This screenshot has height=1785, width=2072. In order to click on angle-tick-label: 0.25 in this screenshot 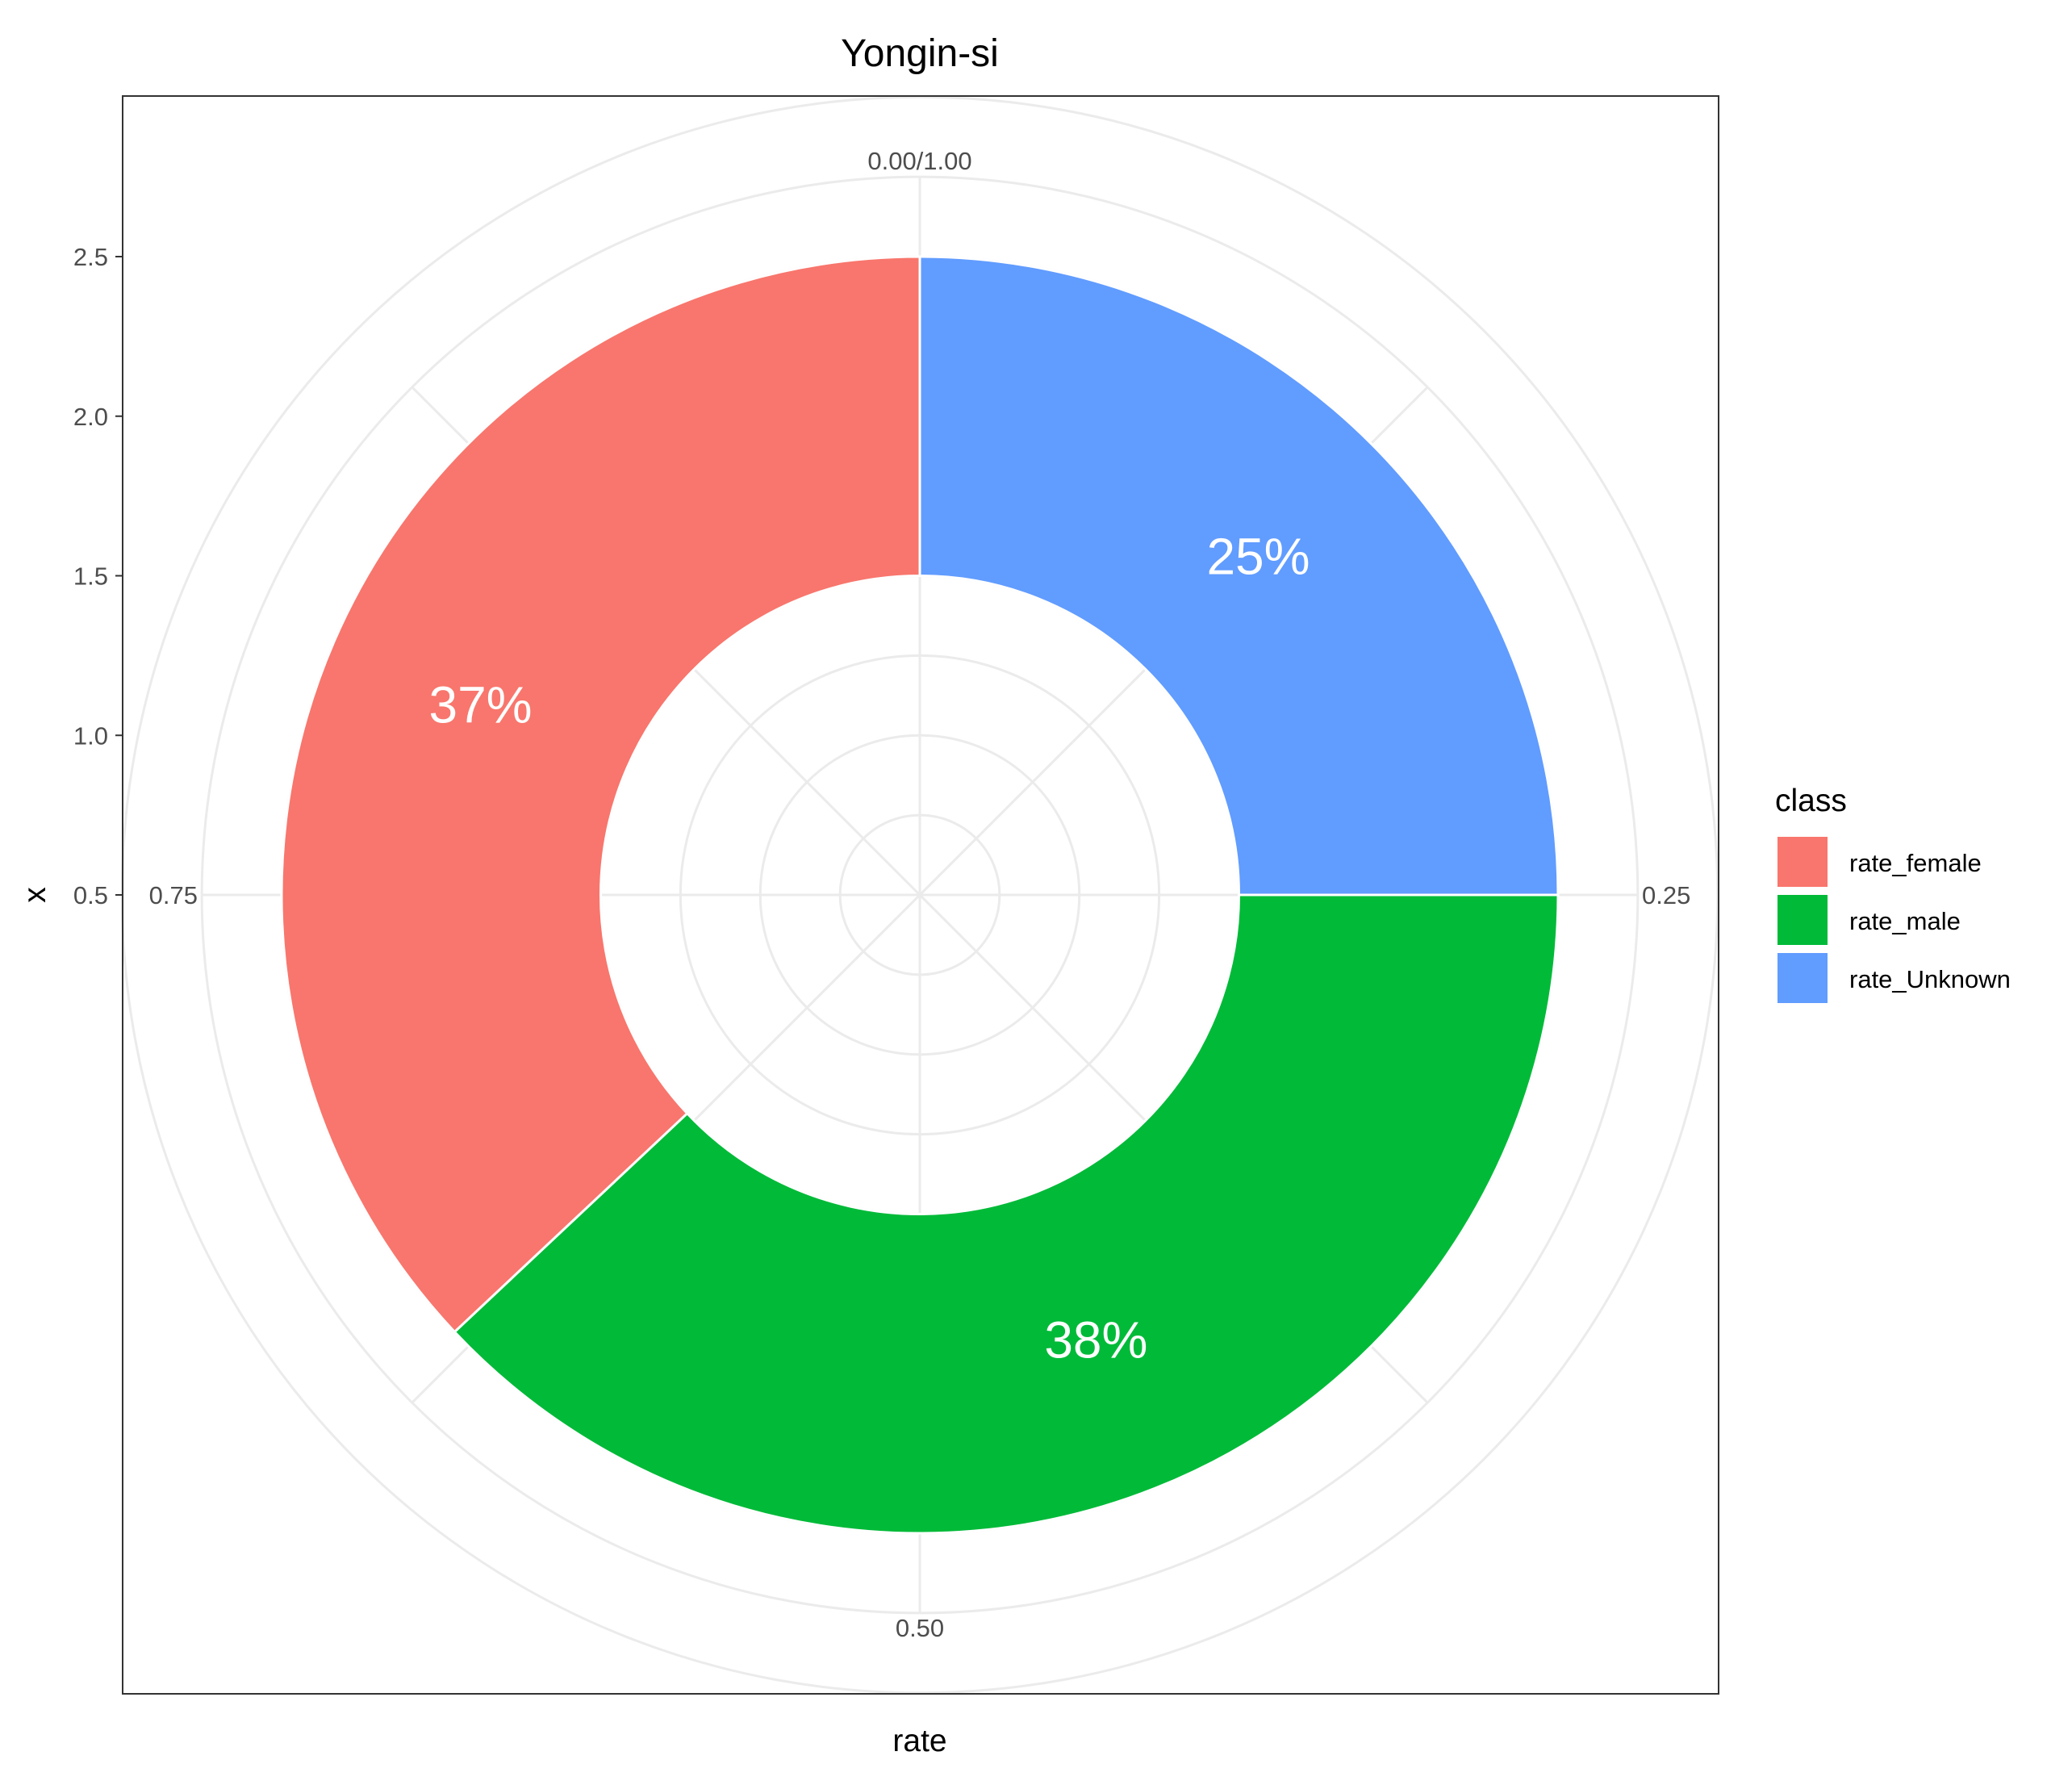, I will do `click(1666, 895)`.